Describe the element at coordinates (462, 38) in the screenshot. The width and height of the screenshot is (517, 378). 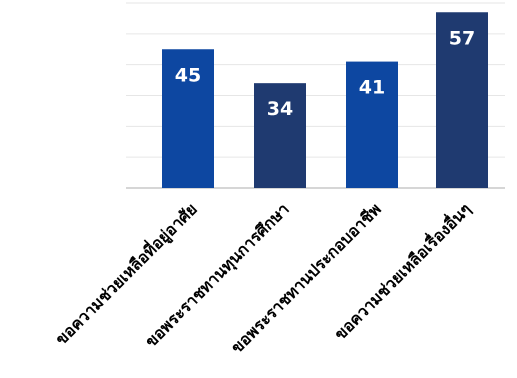
I see `bar-value-label: 57` at that location.